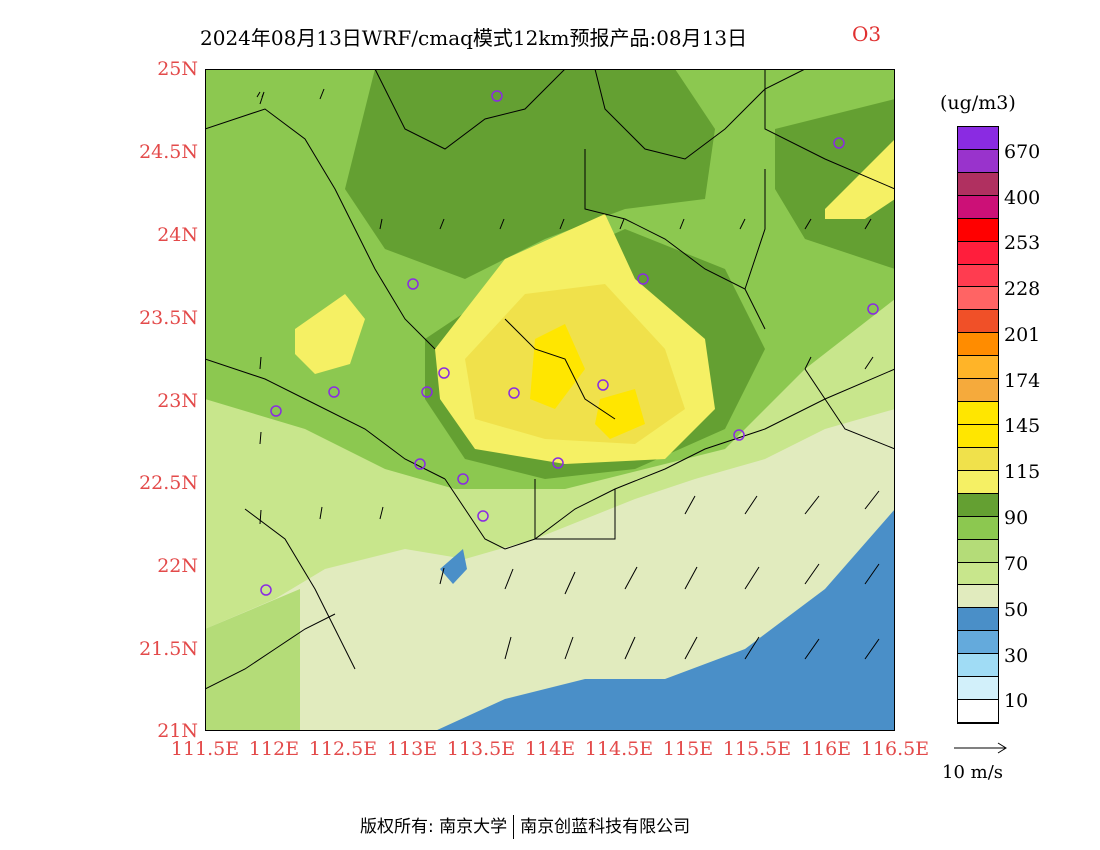 The height and width of the screenshot is (850, 1100). I want to click on species-label: O3, so click(867, 34).